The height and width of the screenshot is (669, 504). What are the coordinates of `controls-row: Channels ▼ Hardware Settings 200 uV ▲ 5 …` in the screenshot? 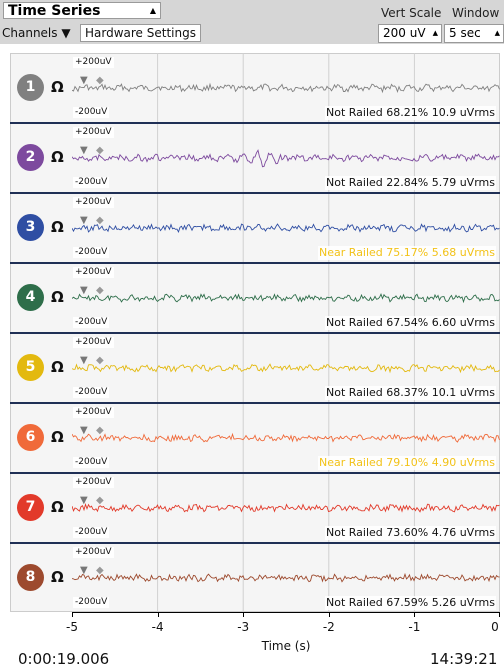 It's located at (252, 33).